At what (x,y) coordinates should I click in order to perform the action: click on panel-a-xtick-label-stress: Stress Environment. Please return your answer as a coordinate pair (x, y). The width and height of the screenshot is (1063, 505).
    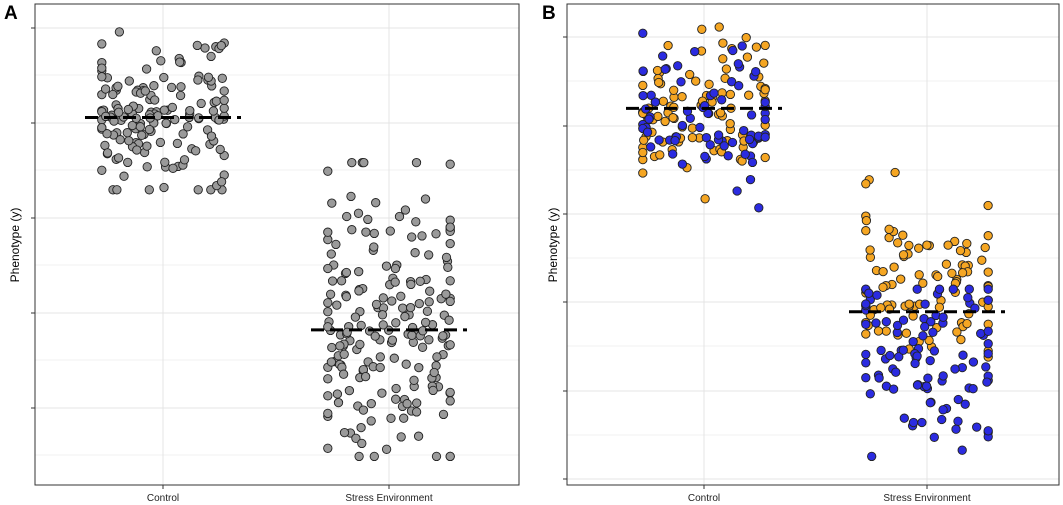
    Looking at the image, I should click on (388, 498).